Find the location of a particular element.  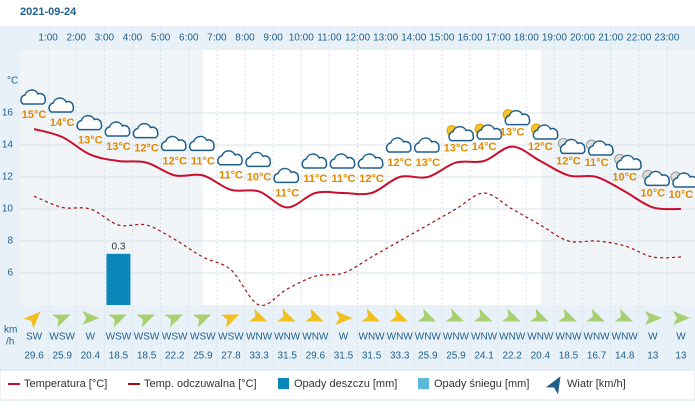

precip-bar is located at coordinates (118, 279).